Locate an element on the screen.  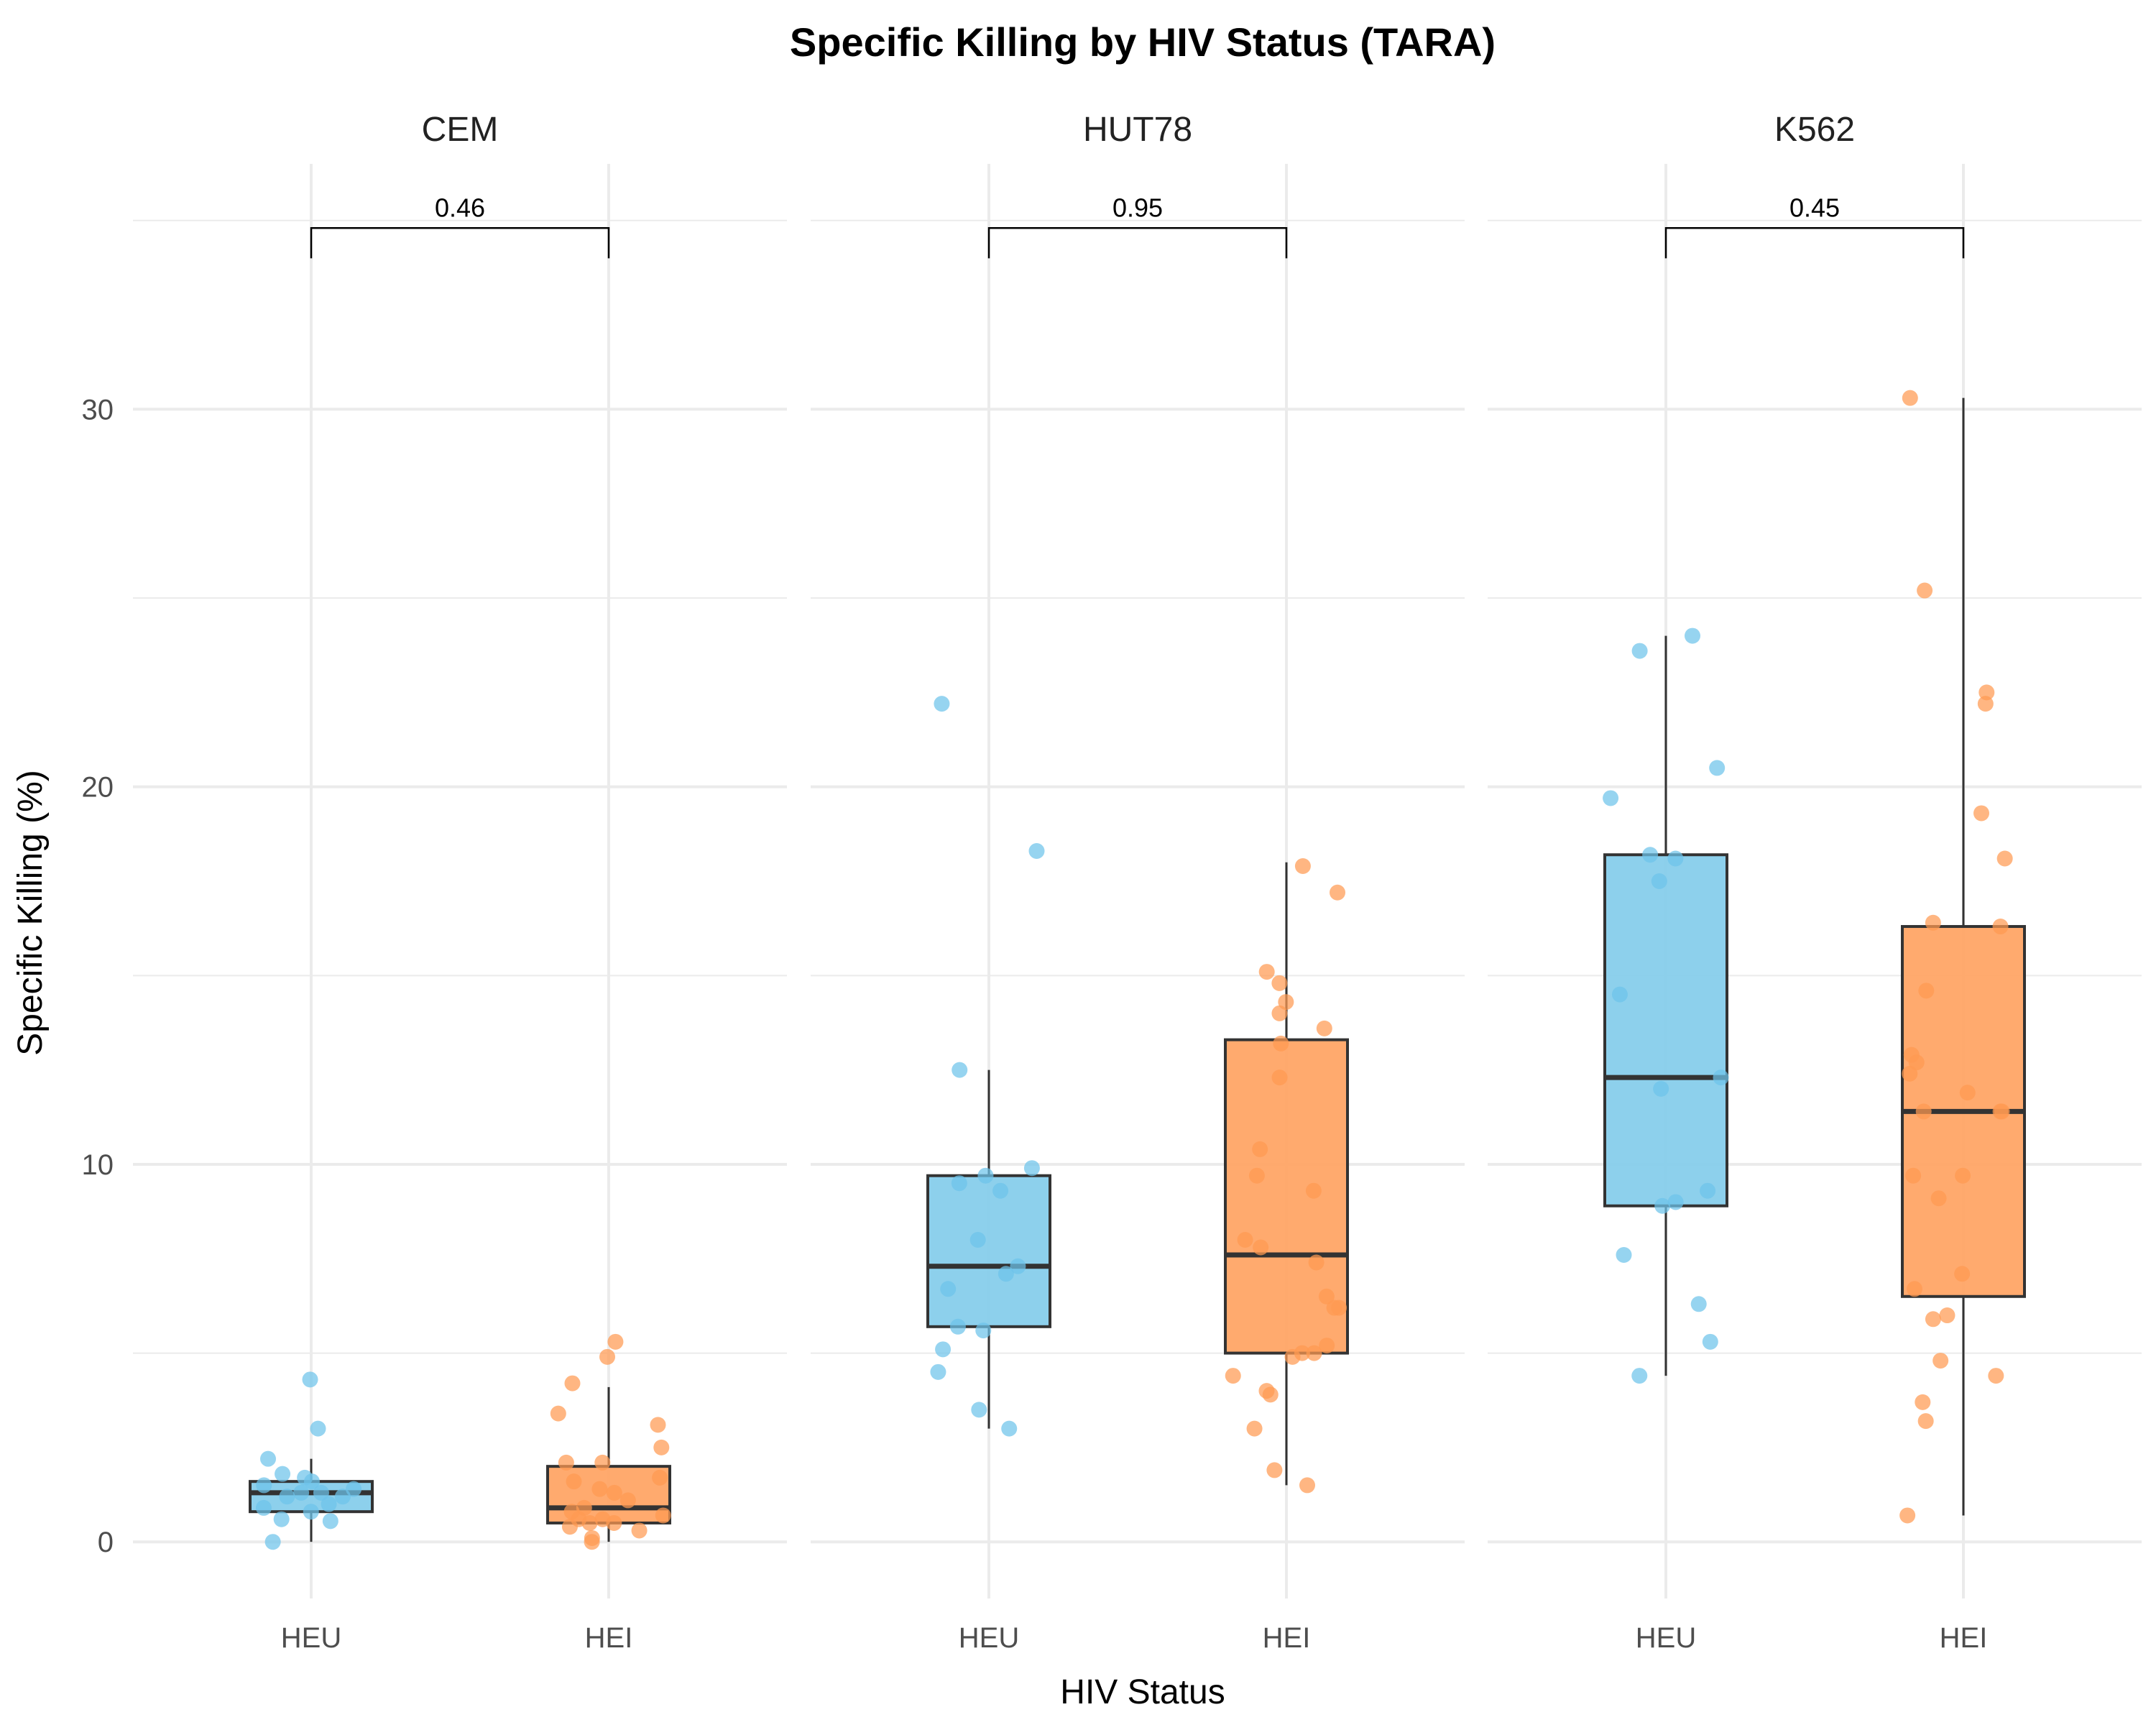
p-value-label: 0.95 is located at coordinates (1137, 207).